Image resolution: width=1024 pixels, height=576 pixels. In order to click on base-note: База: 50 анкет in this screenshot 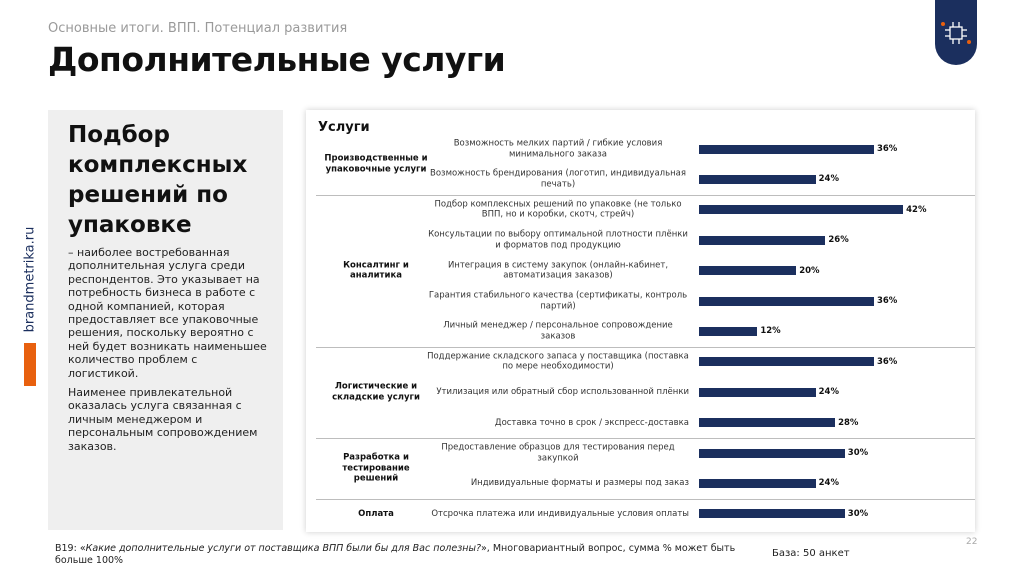, I will do `click(811, 553)`.